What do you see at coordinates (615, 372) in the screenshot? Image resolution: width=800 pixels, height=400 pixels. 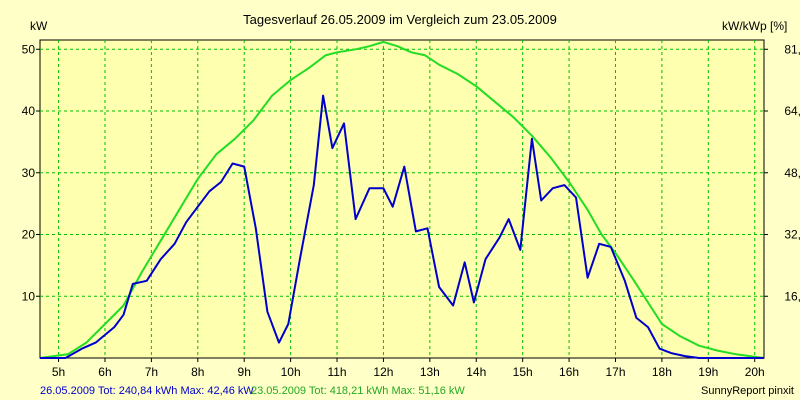 I see `x-tick-label: 17h` at bounding box center [615, 372].